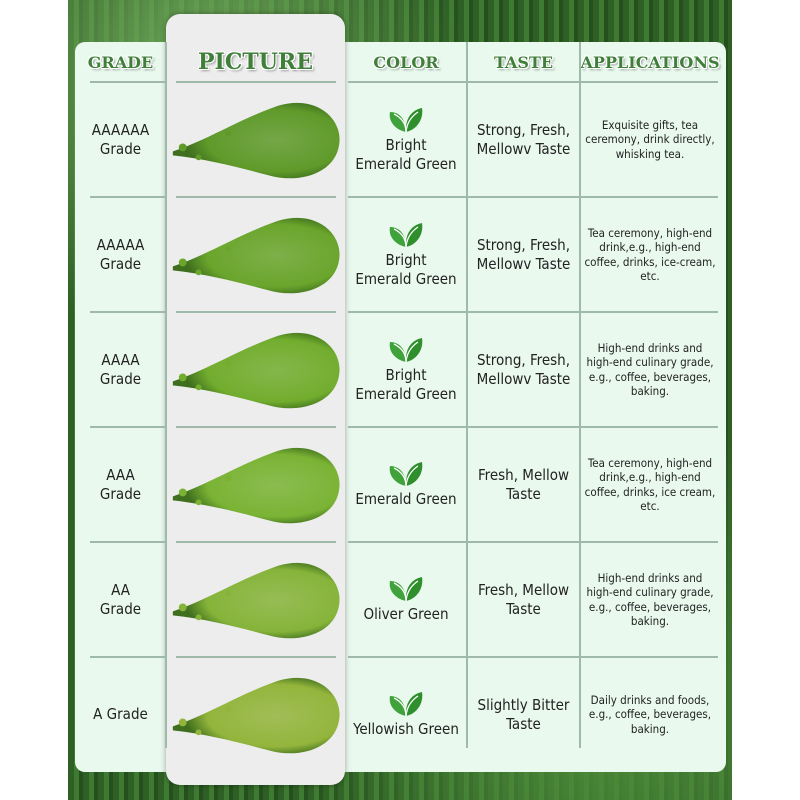  What do you see at coordinates (523, 714) in the screenshot?
I see `taste-cell: Slightly Bitter Taste` at bounding box center [523, 714].